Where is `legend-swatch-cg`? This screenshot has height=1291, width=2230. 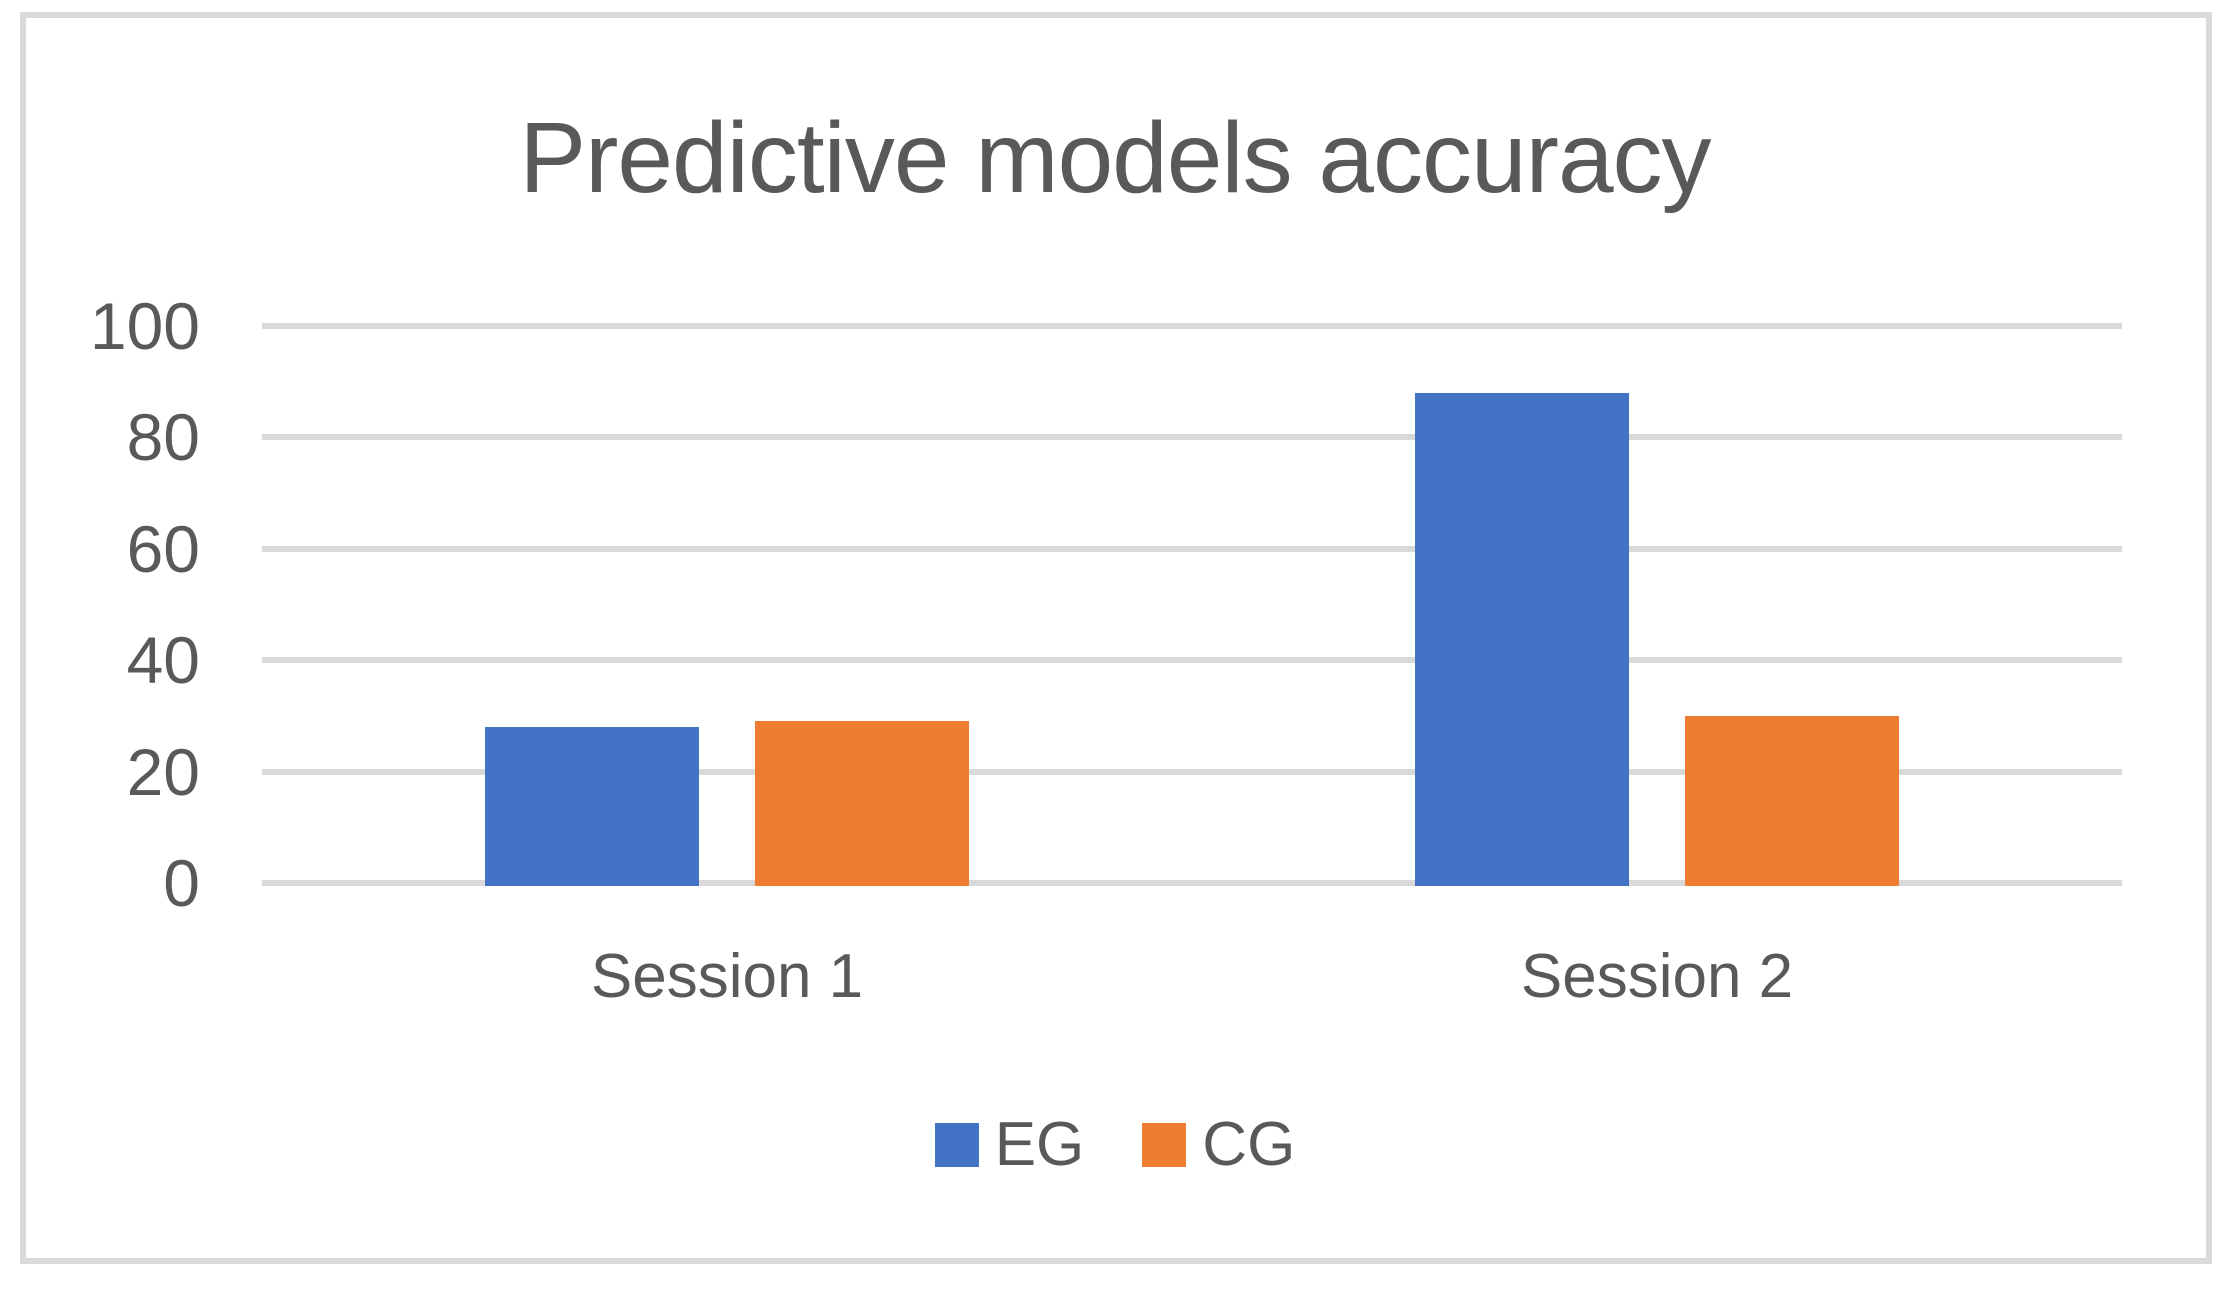
legend-swatch-cg is located at coordinates (1164, 1145).